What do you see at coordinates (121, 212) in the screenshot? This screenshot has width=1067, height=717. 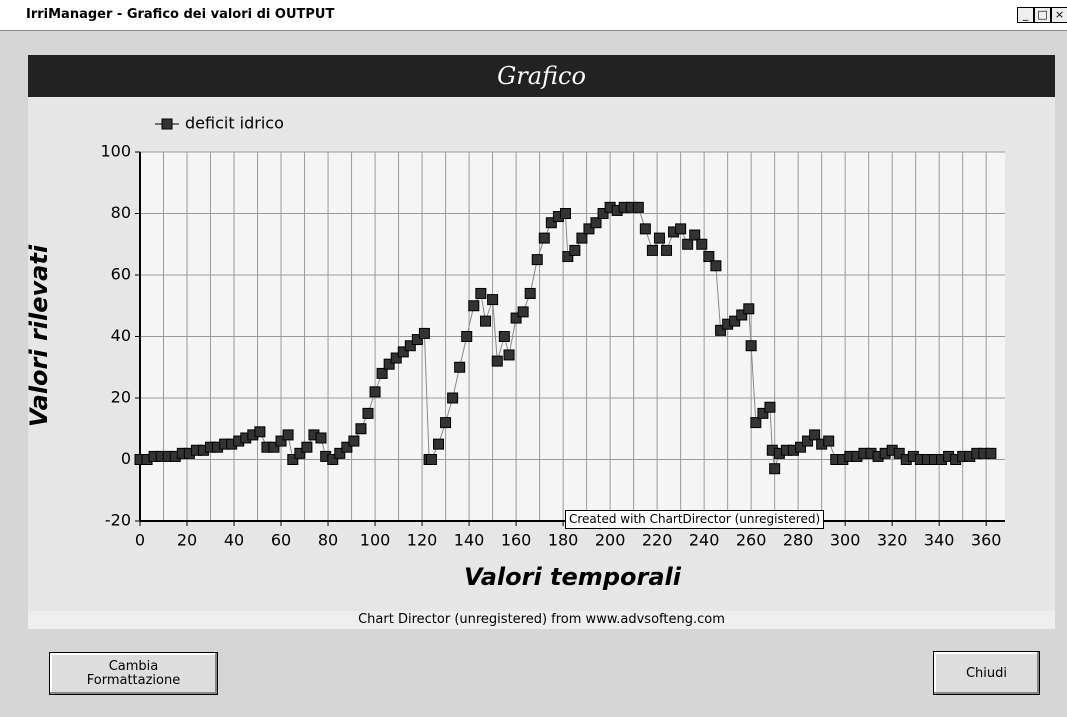 I see `y-tick-label: 80` at bounding box center [121, 212].